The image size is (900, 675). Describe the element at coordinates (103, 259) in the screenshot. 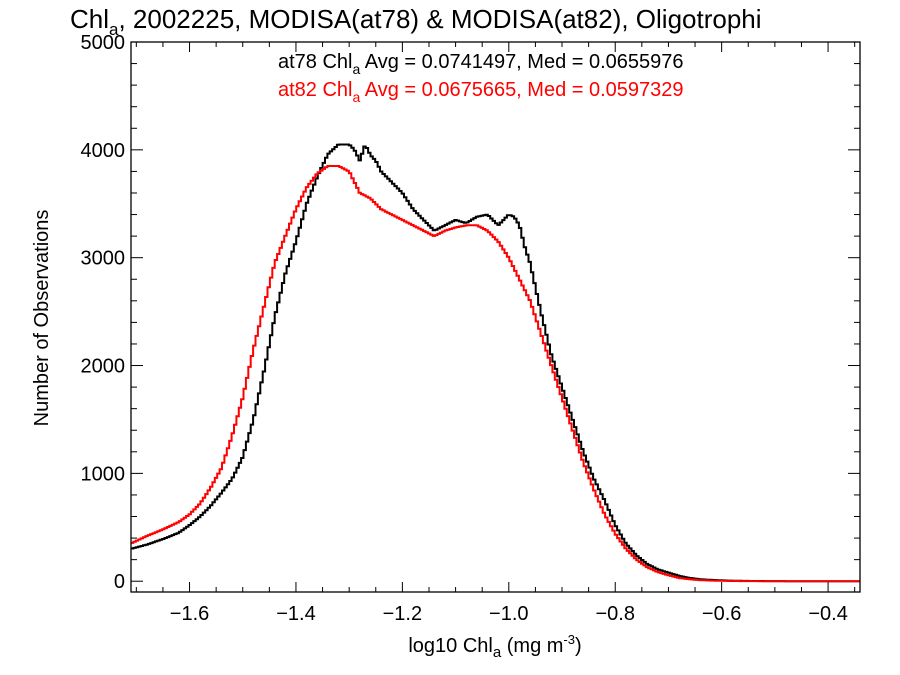

I see `y-tick-label: 3000` at that location.